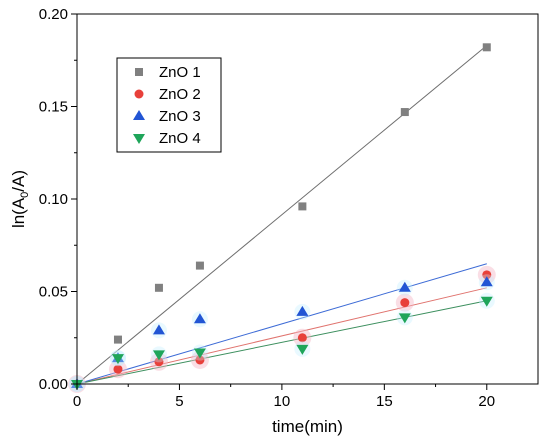  What do you see at coordinates (53, 384) in the screenshot?
I see `y-tick-label: 0.00` at bounding box center [53, 384].